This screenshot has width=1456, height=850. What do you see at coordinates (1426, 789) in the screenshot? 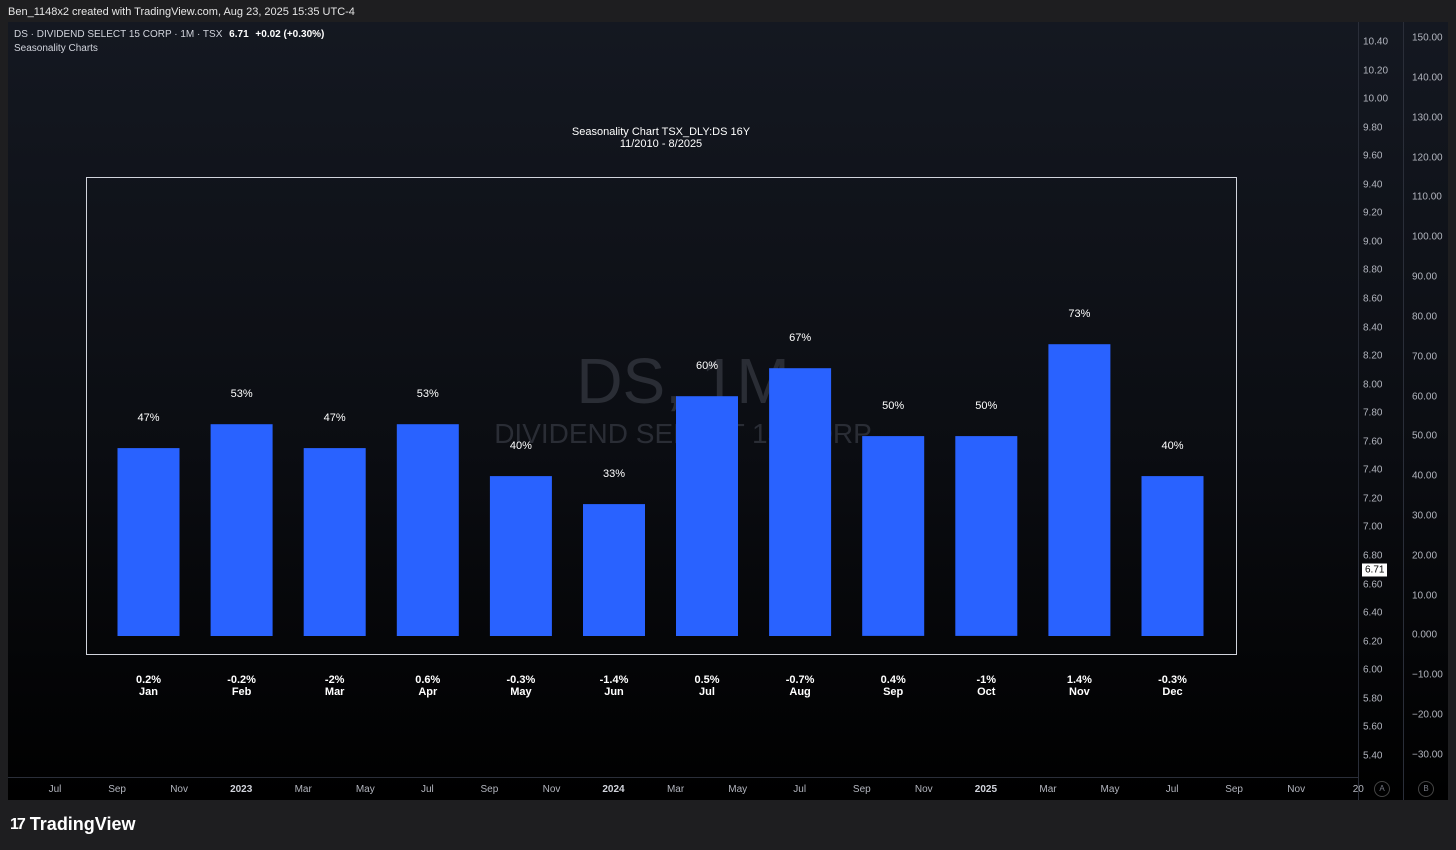
I see `log-scale-button: B` at bounding box center [1426, 789].